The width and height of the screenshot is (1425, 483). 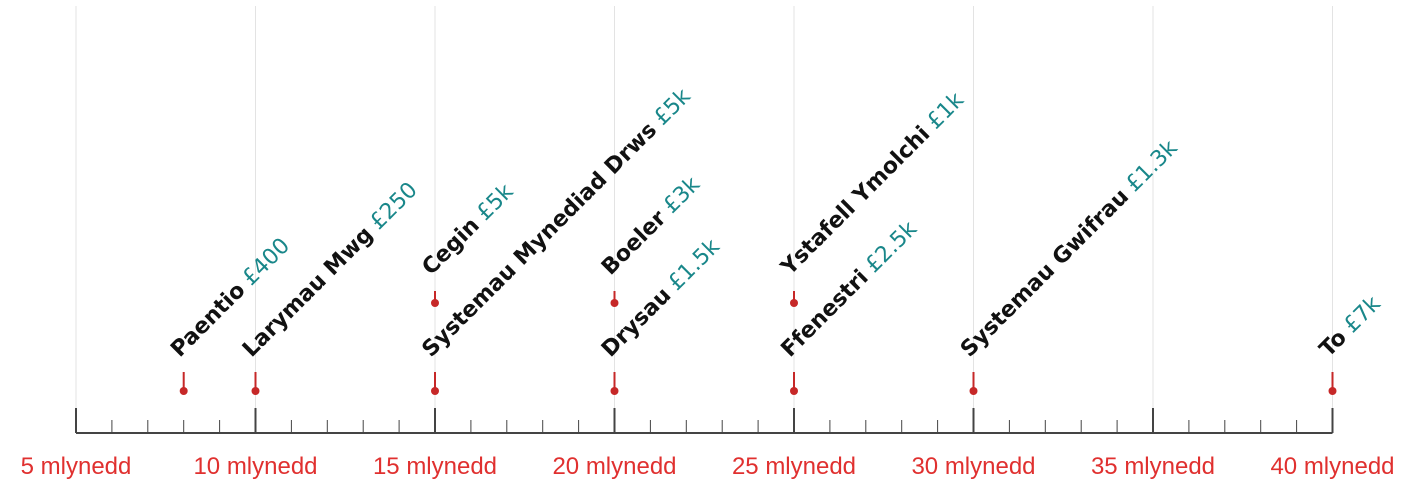 I want to click on item-name: Ystafell Ymolchi, so click(x=855, y=201).